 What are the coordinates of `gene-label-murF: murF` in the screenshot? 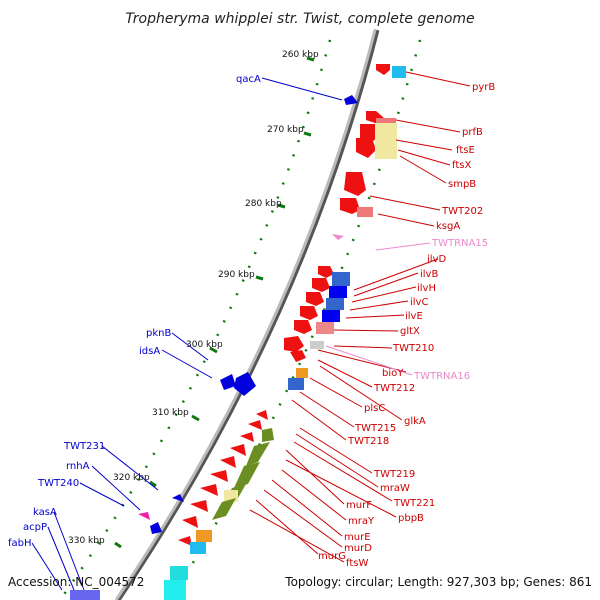 It's located at (359, 505).